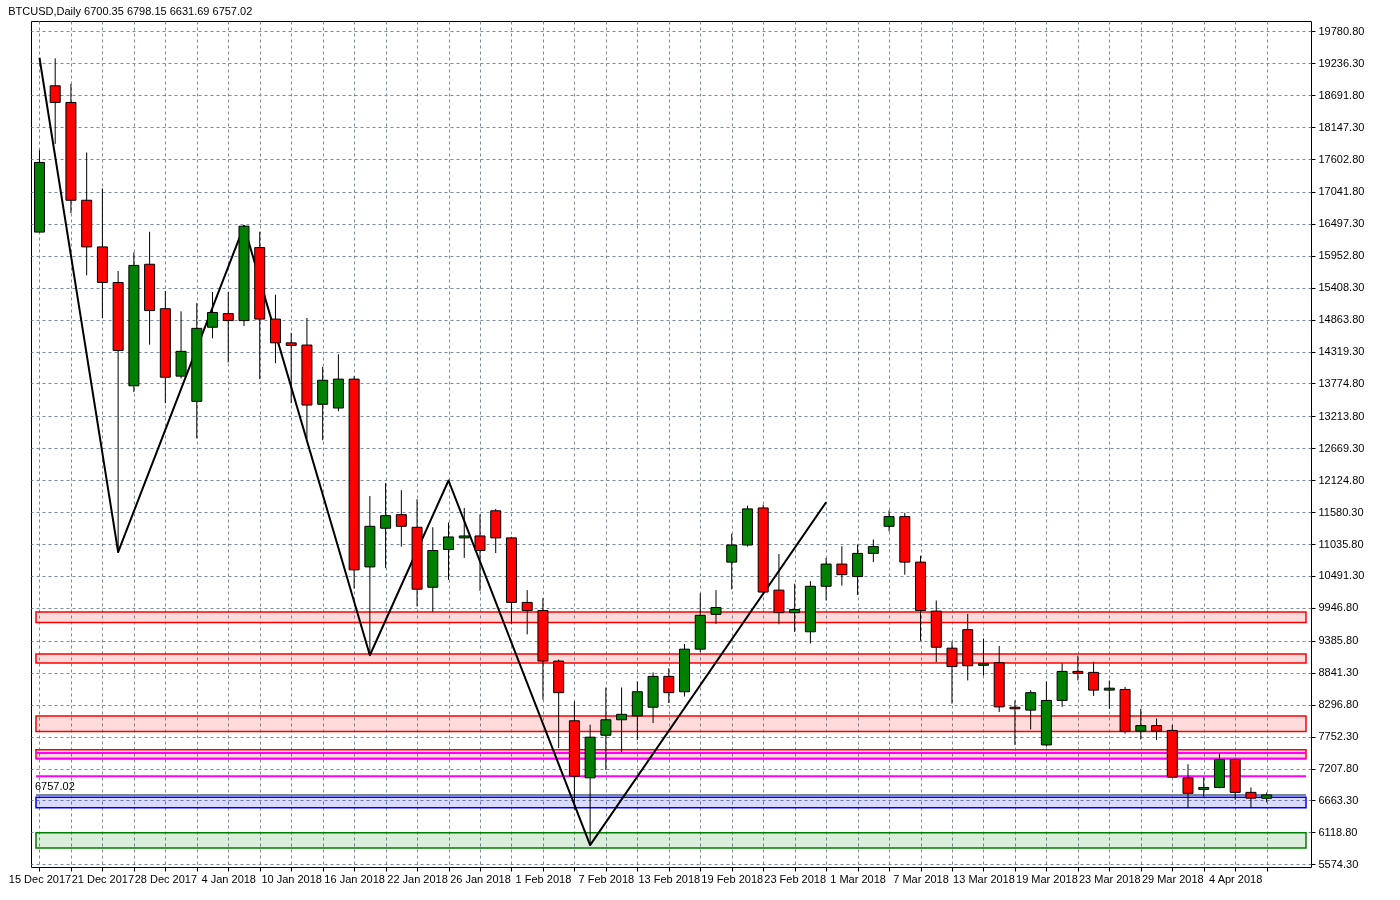 This screenshot has height=900, width=1400. I want to click on y-tick-label: 8296.80, so click(1338, 704).